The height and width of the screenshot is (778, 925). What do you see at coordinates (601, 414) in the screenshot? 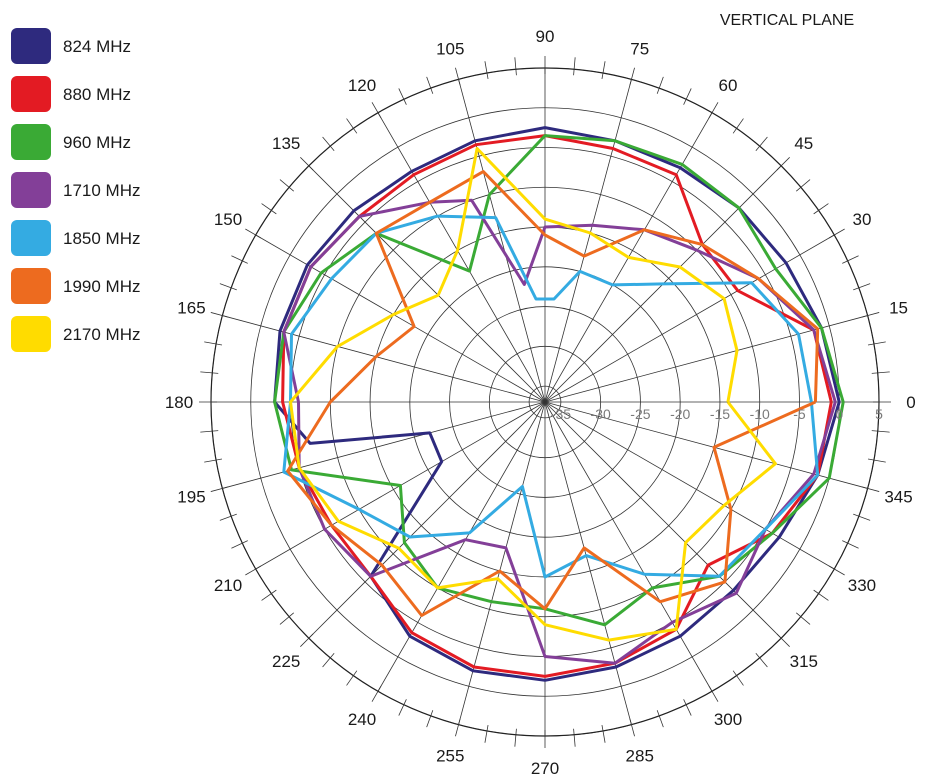
I see `radial-tick-label: -30` at bounding box center [601, 414].